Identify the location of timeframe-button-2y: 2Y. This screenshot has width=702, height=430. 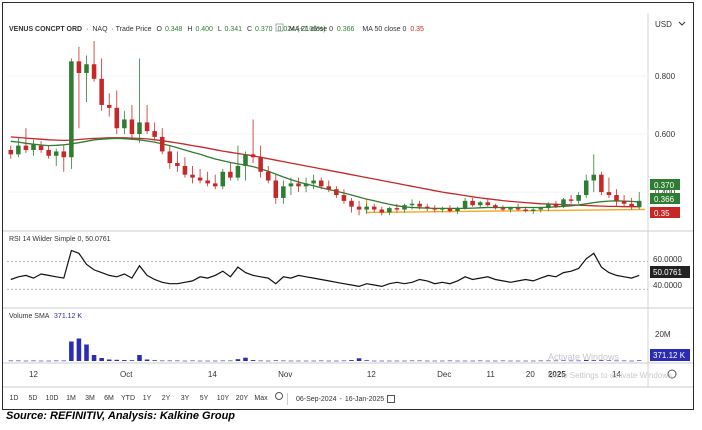
(166, 398).